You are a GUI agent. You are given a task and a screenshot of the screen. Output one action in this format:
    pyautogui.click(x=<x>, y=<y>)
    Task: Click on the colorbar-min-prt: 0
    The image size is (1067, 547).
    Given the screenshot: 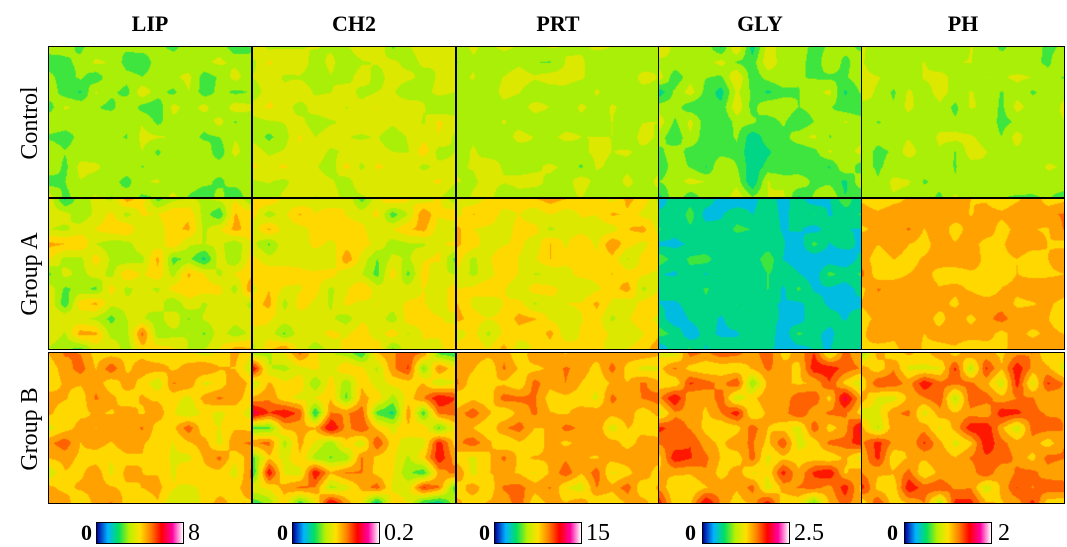 What is the action you would take?
    pyautogui.click(x=484, y=532)
    